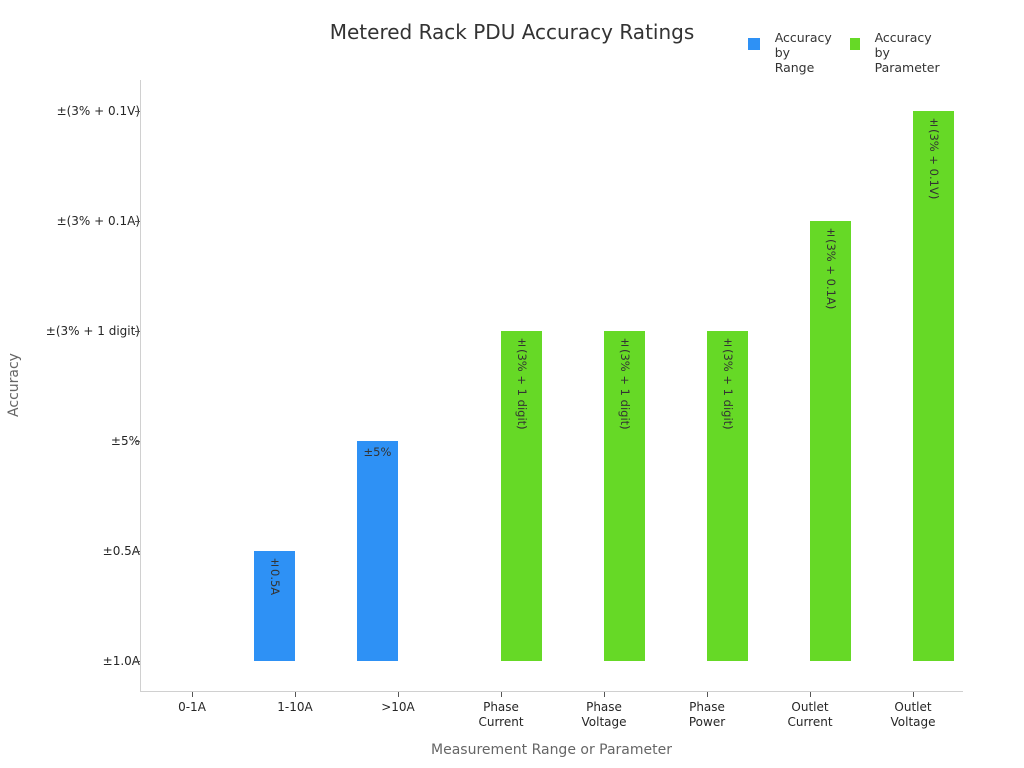  Describe the element at coordinates (14, 385) in the screenshot. I see `y-axis-label: Accuracy` at that location.